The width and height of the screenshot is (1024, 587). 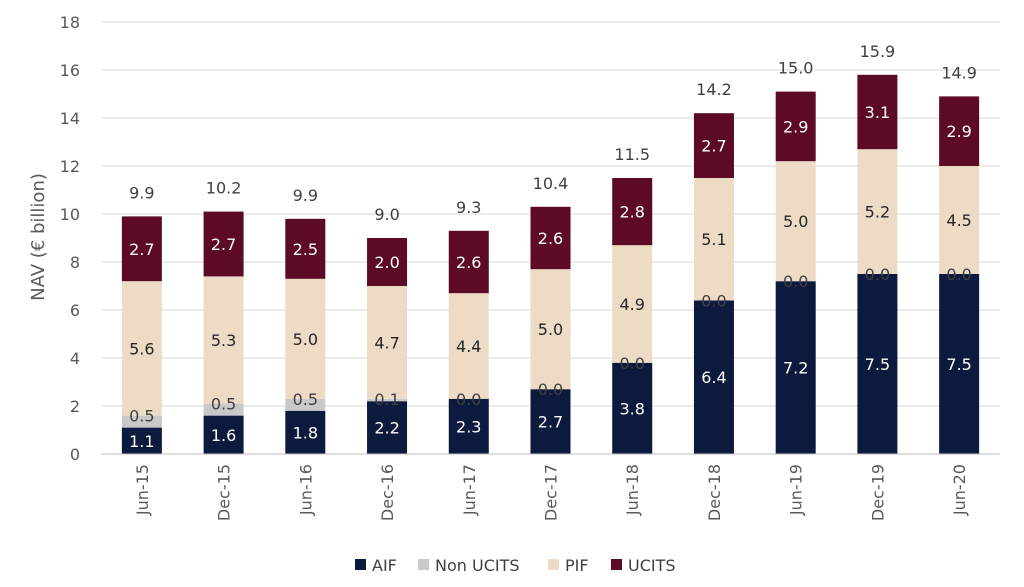 What do you see at coordinates (652, 565) in the screenshot?
I see `legend-label-ucits: UCITS` at bounding box center [652, 565].